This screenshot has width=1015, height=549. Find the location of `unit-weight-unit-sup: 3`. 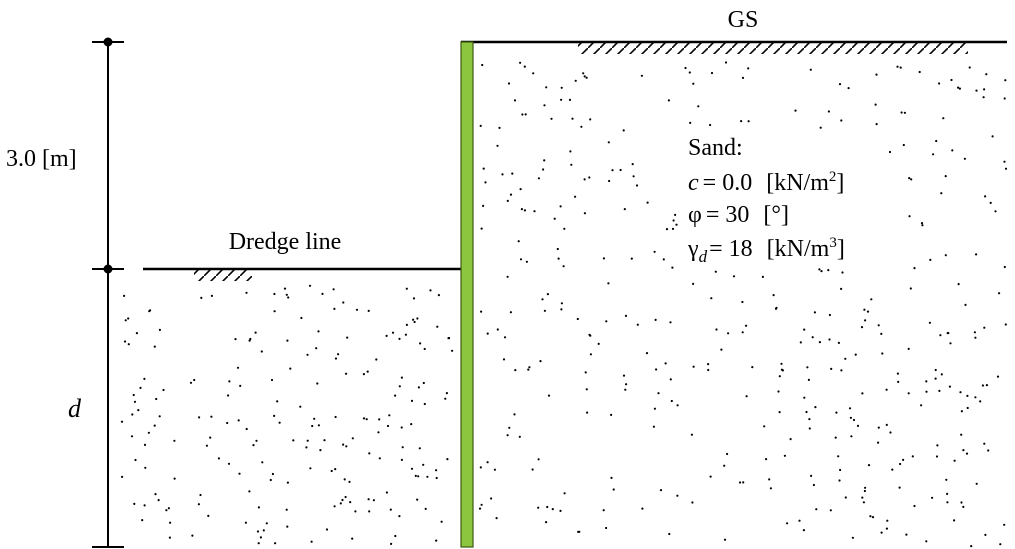

unit-weight-unit-sup: 3 is located at coordinates (833, 243).